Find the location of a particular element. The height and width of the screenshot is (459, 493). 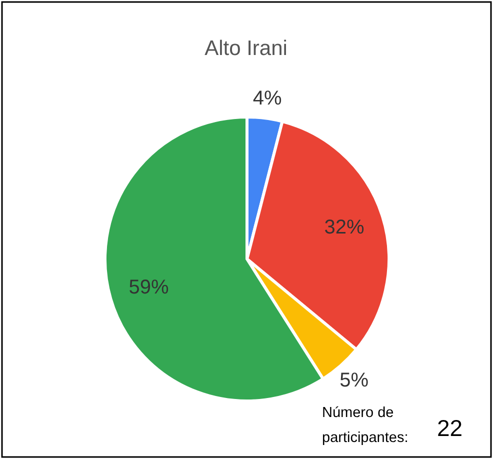

data-label: 4% is located at coordinates (267, 98).